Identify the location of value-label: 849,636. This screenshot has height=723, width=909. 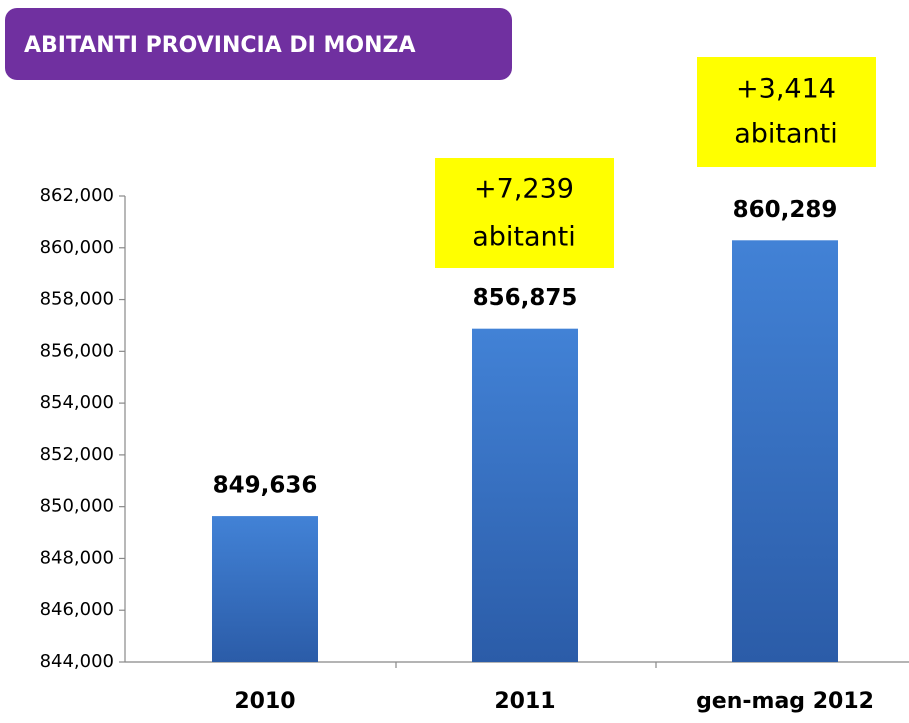
(265, 486).